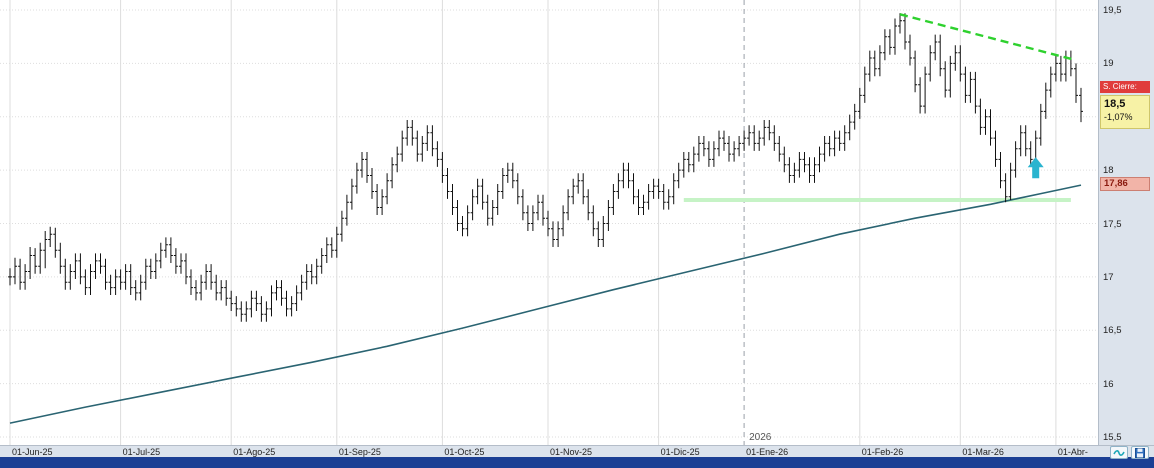  I want to click on x-axis-label: 01-Mar-26, so click(983, 452).